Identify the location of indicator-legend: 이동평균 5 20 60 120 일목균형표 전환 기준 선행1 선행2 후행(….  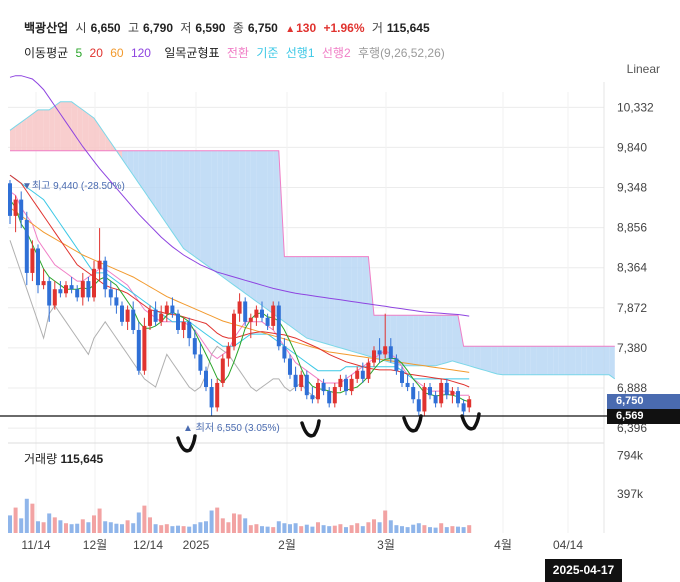
(236, 52).